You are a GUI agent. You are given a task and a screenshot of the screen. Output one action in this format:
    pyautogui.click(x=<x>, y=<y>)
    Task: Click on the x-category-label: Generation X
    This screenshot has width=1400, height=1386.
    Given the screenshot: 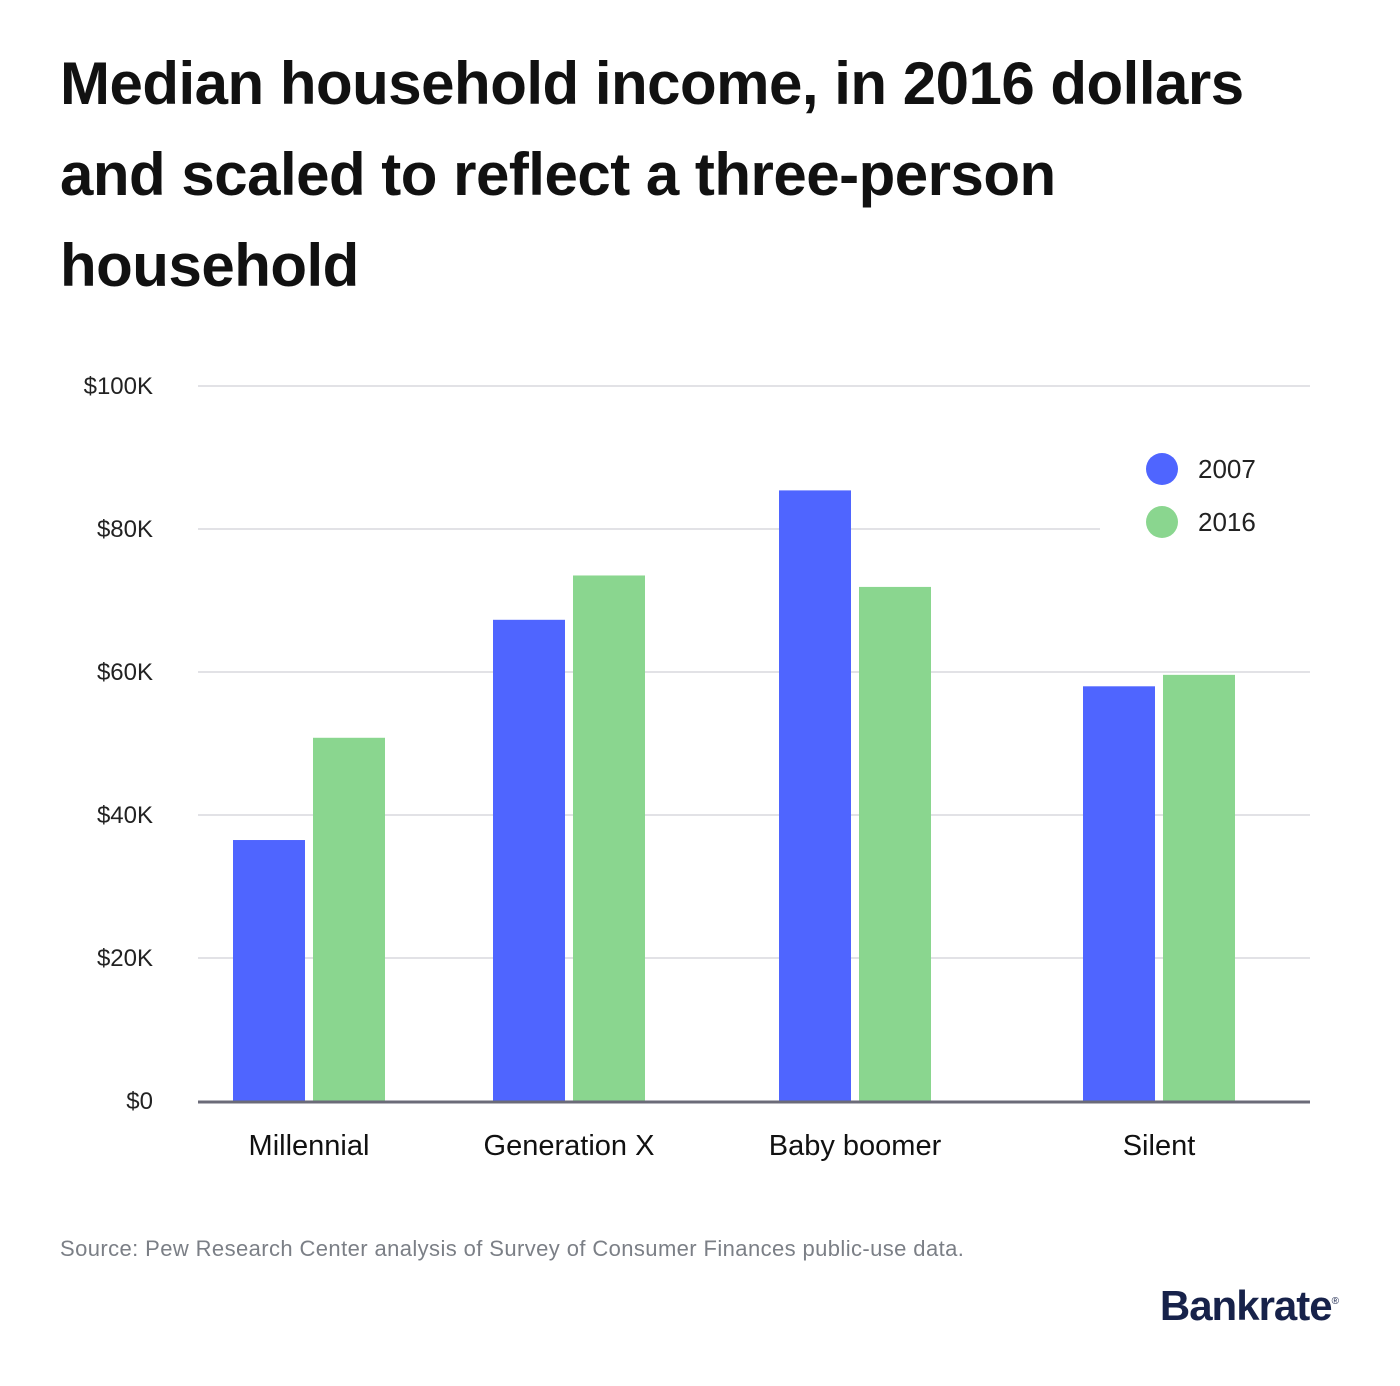 What is the action you would take?
    pyautogui.click(x=569, y=1146)
    